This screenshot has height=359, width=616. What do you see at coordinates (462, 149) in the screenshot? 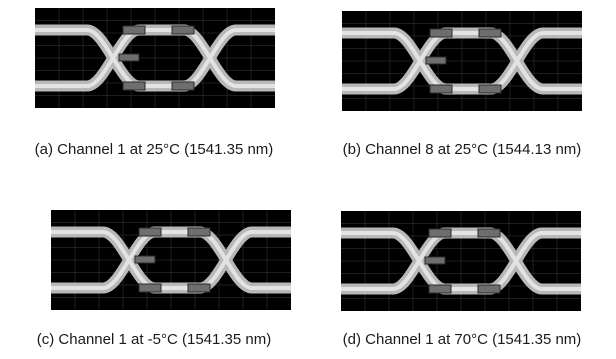
I see `caption-panel-b: (b) Channel 8 at 25°C (1544.13 nm)` at bounding box center [462, 149].